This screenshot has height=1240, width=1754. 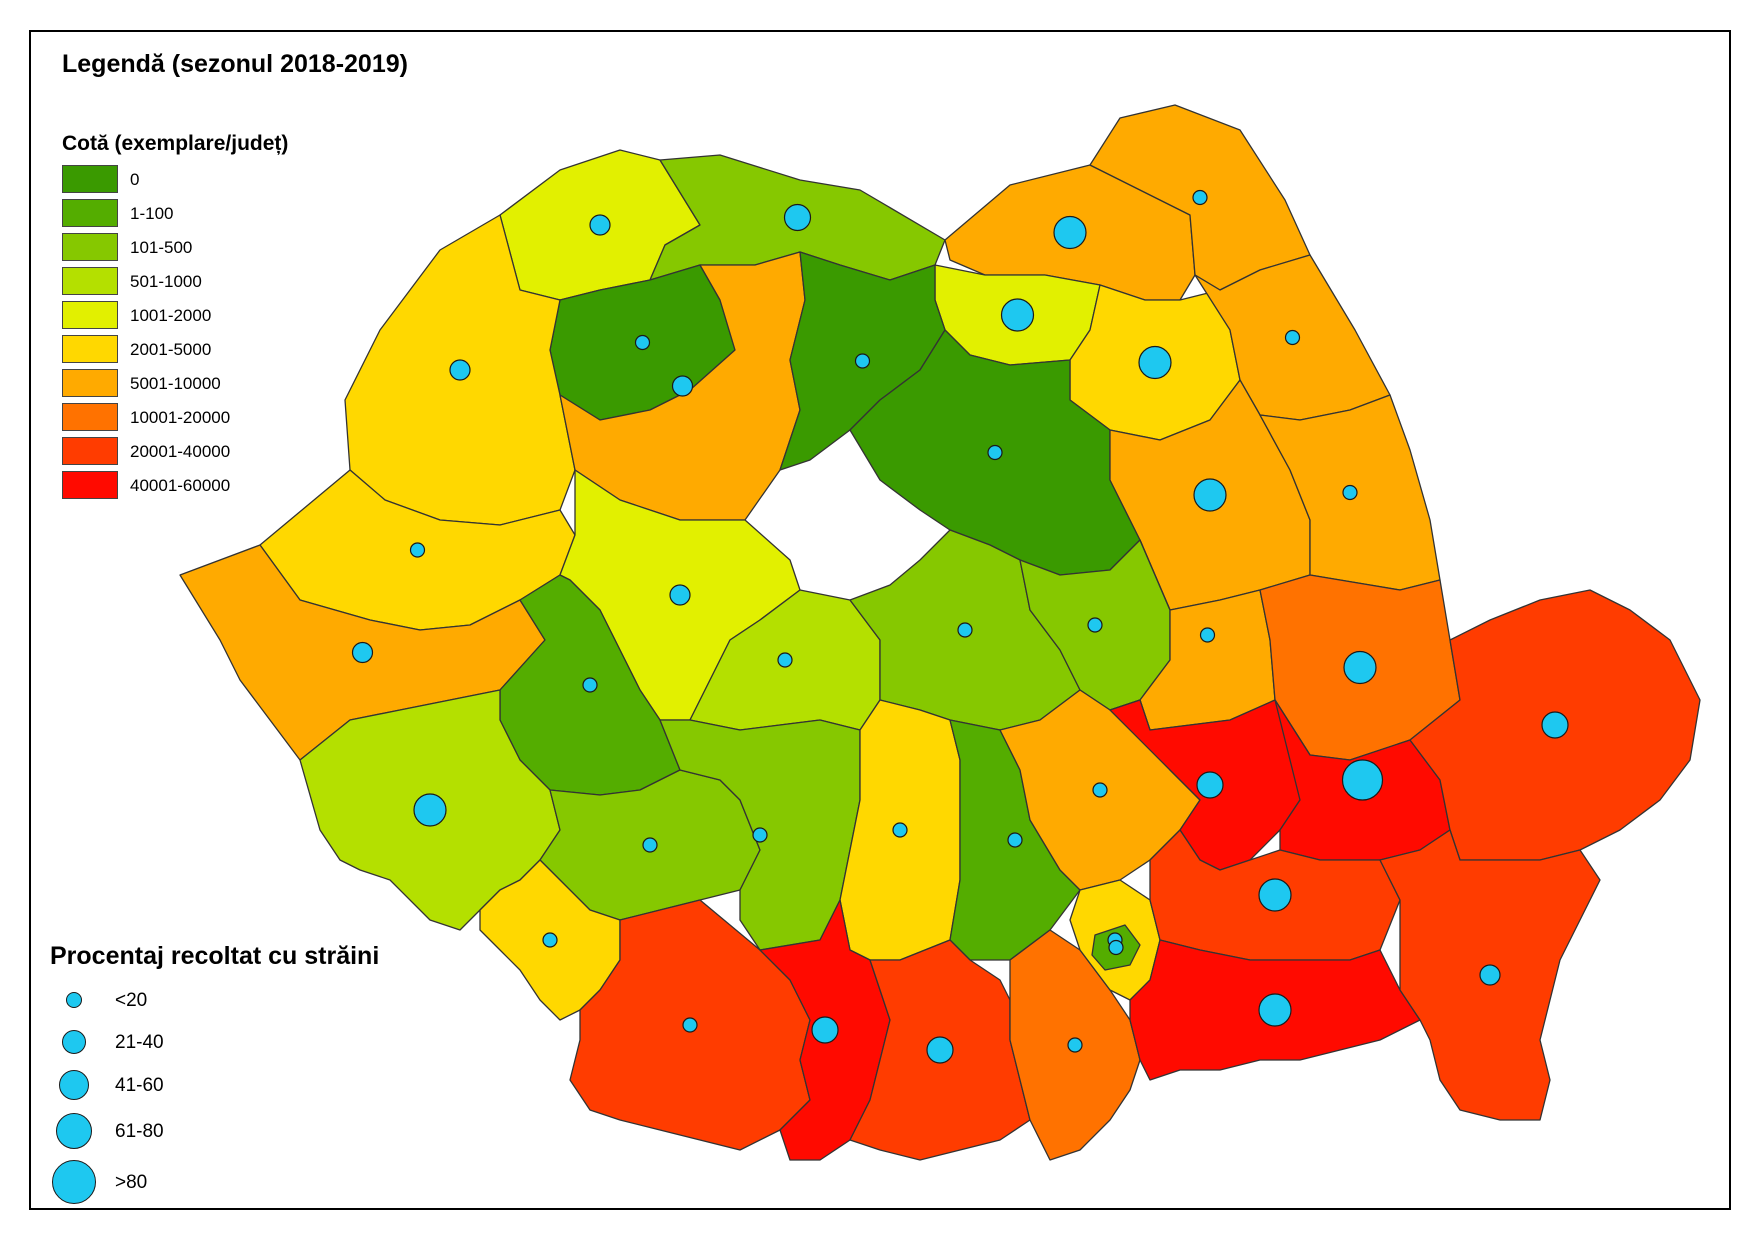 I want to click on percent-label: 61-80, so click(x=139, y=1131).